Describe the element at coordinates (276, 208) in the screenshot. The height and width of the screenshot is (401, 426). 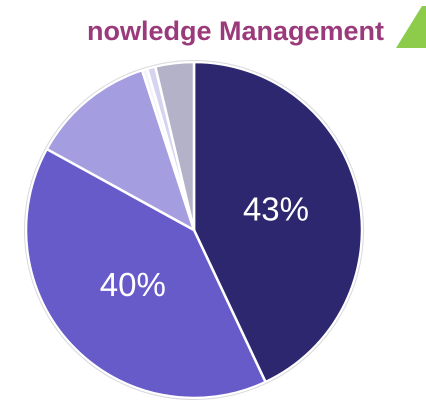
I see `data-label: 43%` at that location.